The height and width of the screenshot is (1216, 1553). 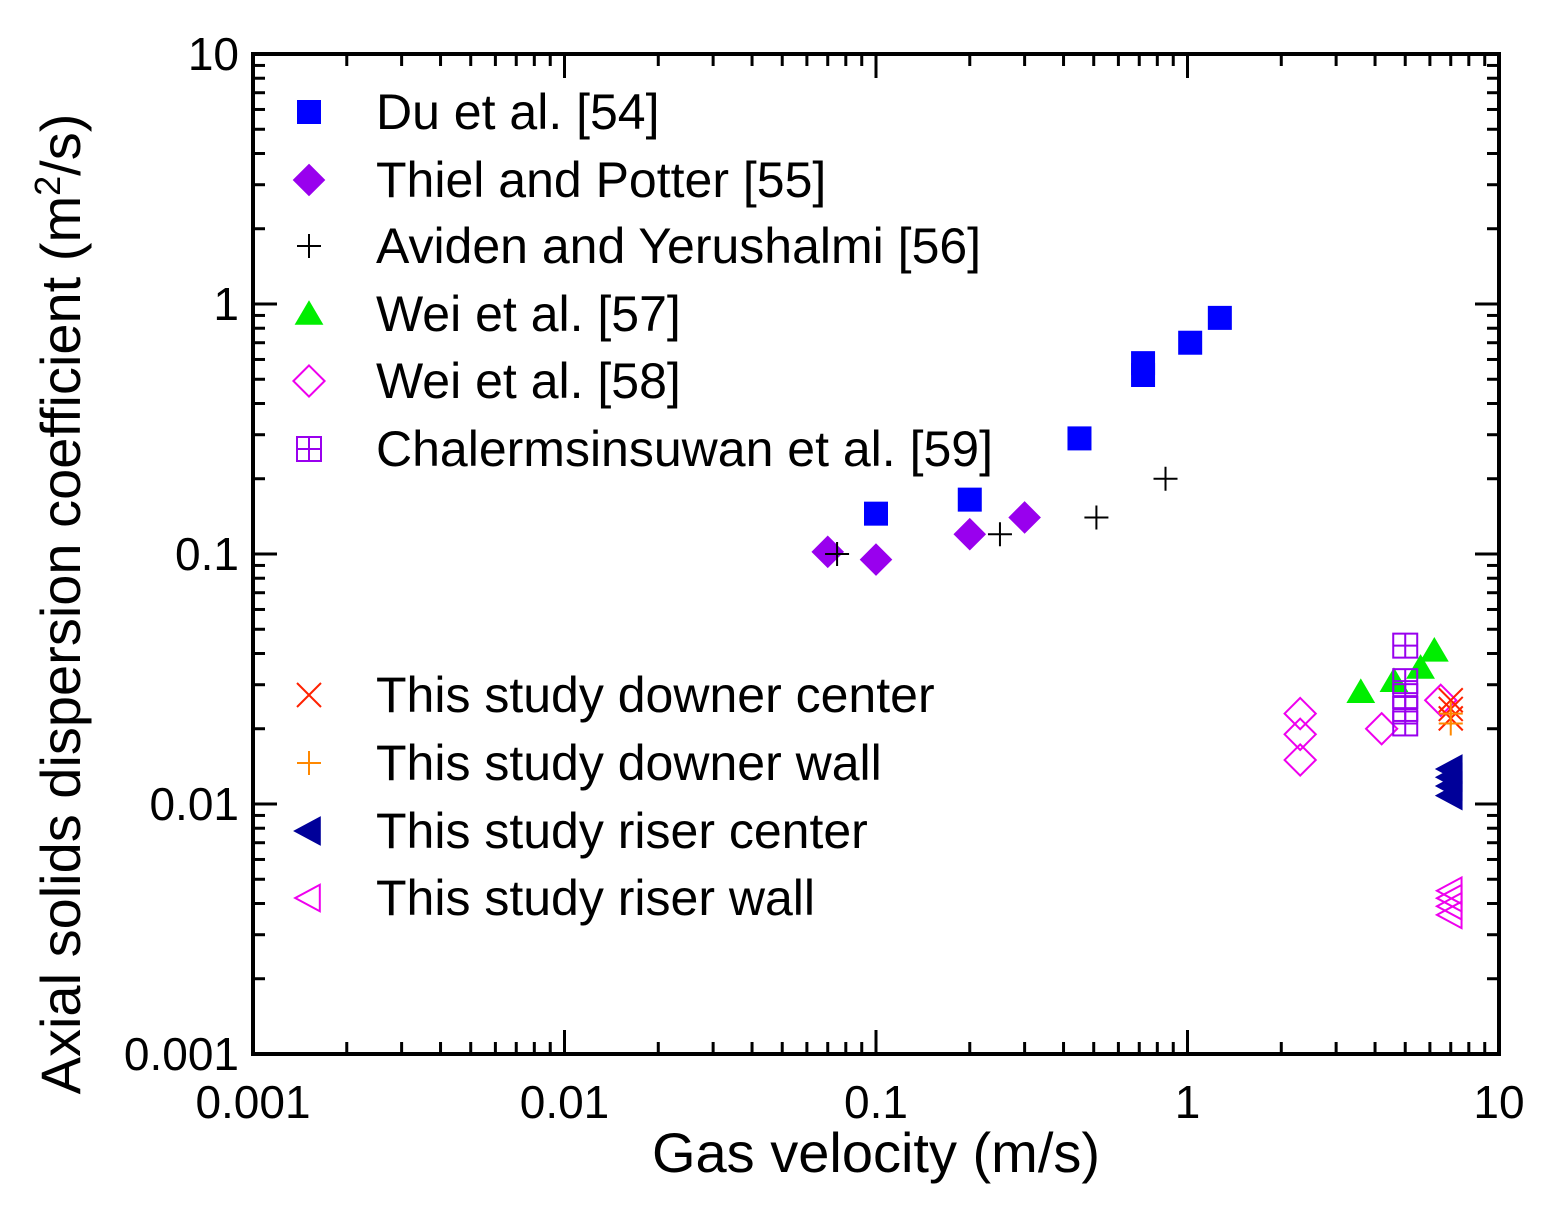 What do you see at coordinates (565, 1102) in the screenshot?
I see `x-tick-label: 0.01` at bounding box center [565, 1102].